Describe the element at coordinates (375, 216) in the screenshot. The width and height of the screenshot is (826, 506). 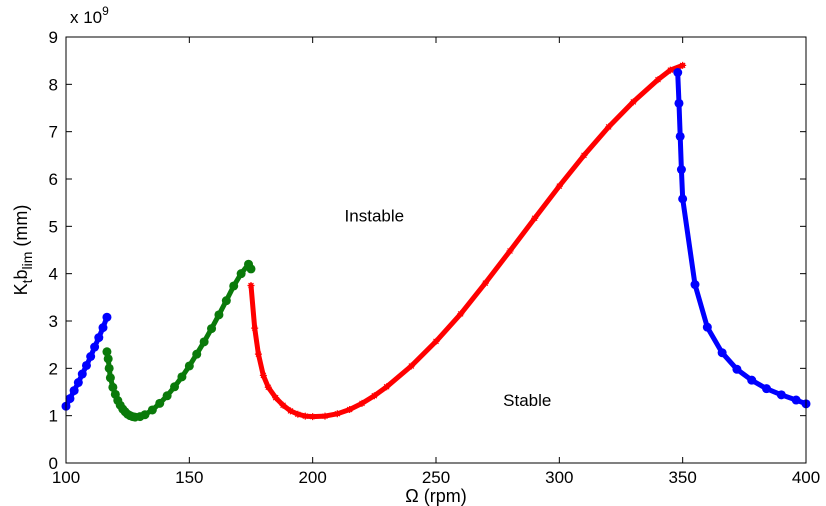
I see `annotation-label: Instable` at that location.